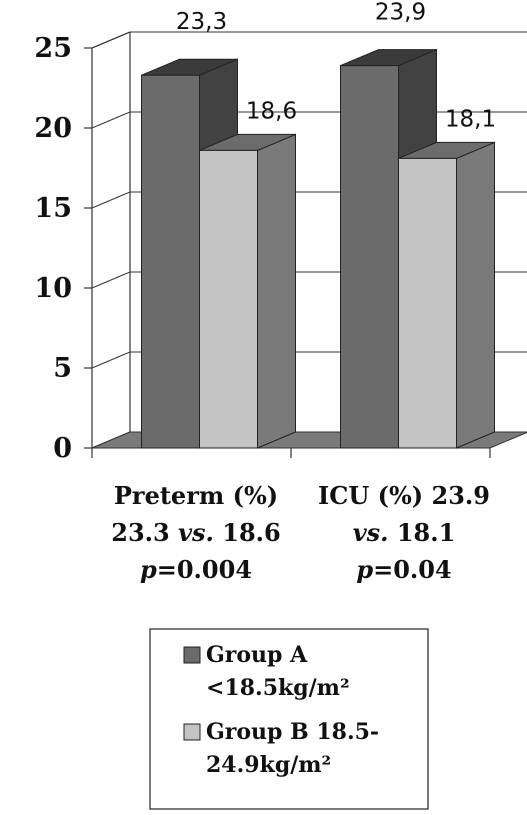 This screenshot has width=527, height=815. I want to click on y-tick-label: 5, so click(62, 368).